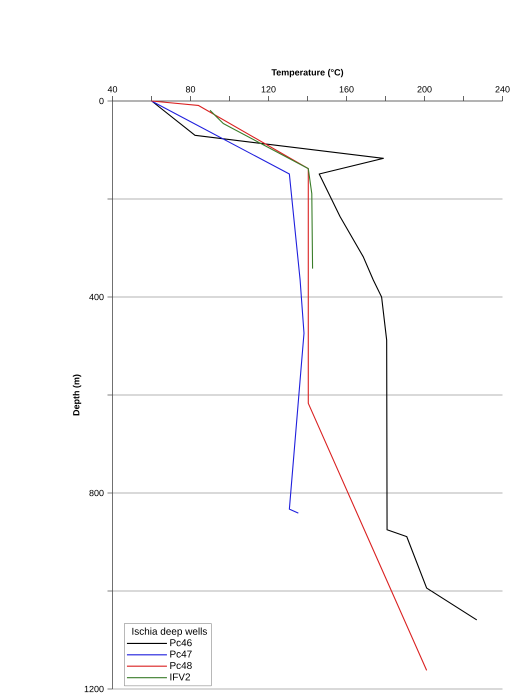 This screenshot has height=698, width=519. I want to click on y-tick-label: 1200, so click(94, 689).